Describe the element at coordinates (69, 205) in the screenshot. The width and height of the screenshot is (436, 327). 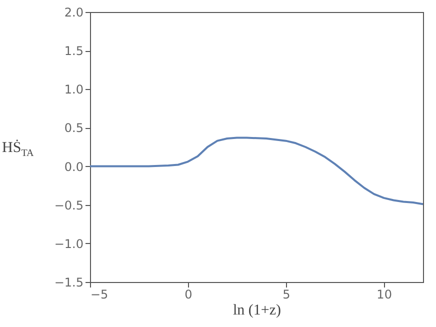
I see `y-tick-label: −0.5` at that location.